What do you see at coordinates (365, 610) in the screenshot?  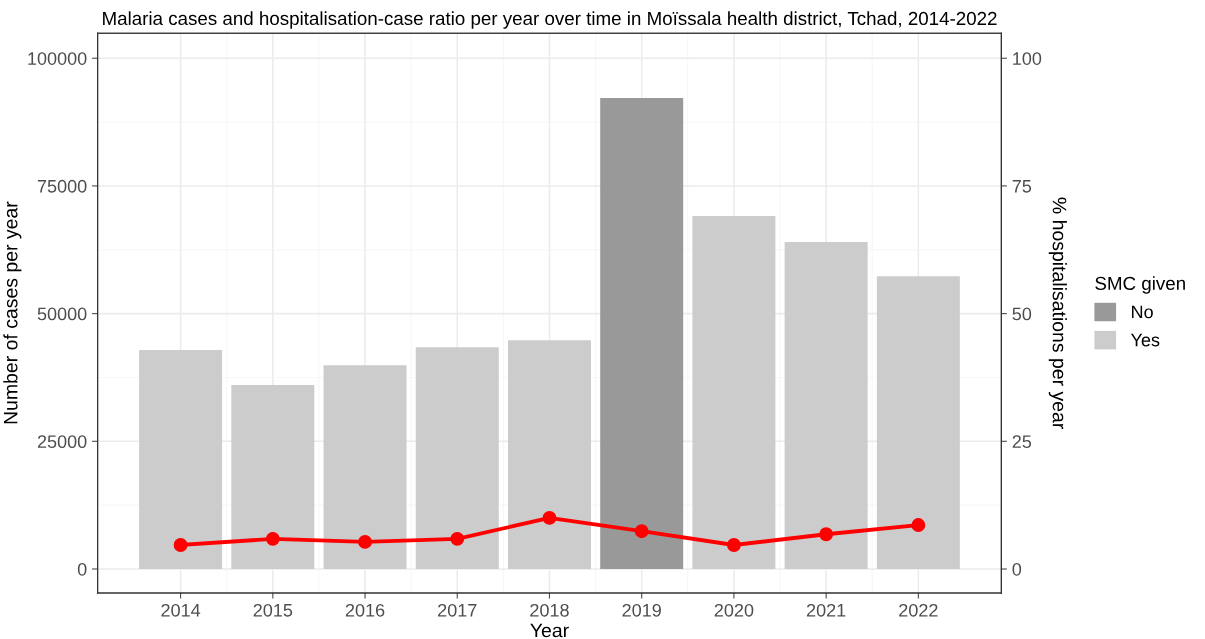 I see `x-tick-label: 2016` at bounding box center [365, 610].